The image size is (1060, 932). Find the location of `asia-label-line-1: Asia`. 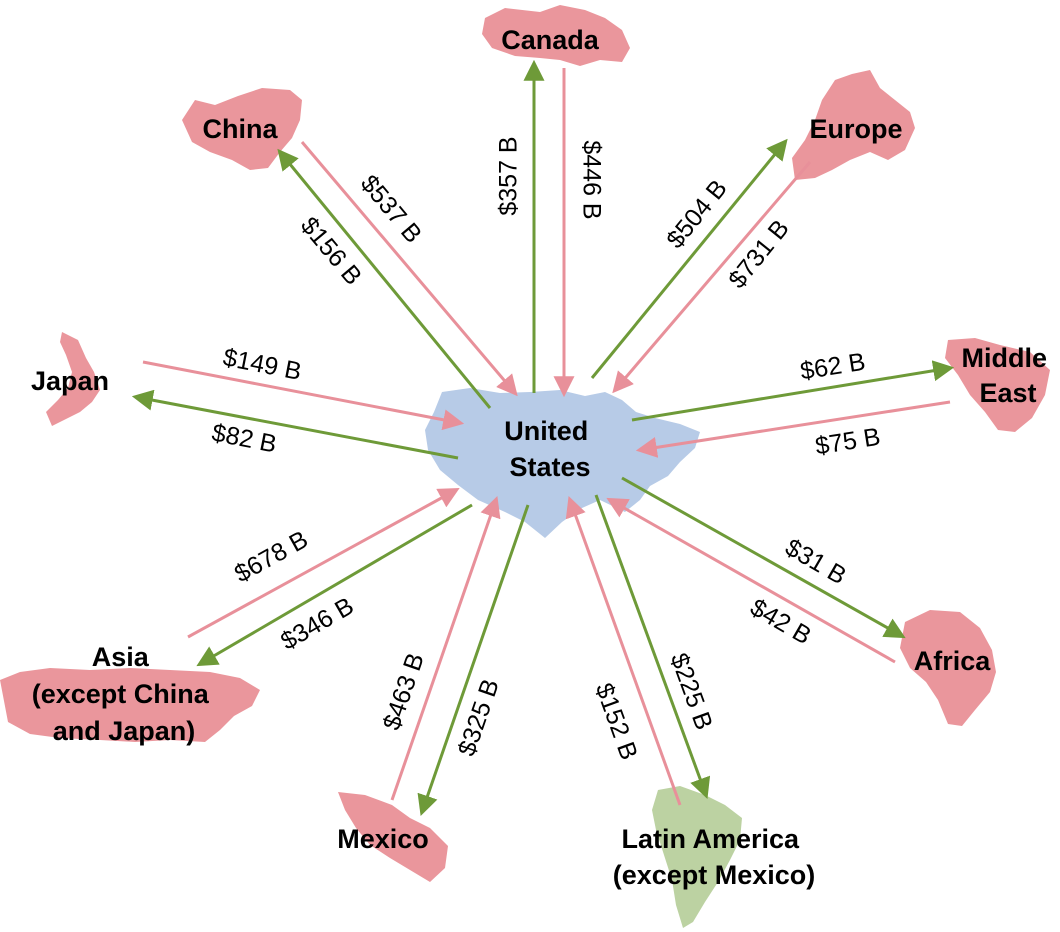

asia-label-line-1: Asia is located at coordinates (121, 657).